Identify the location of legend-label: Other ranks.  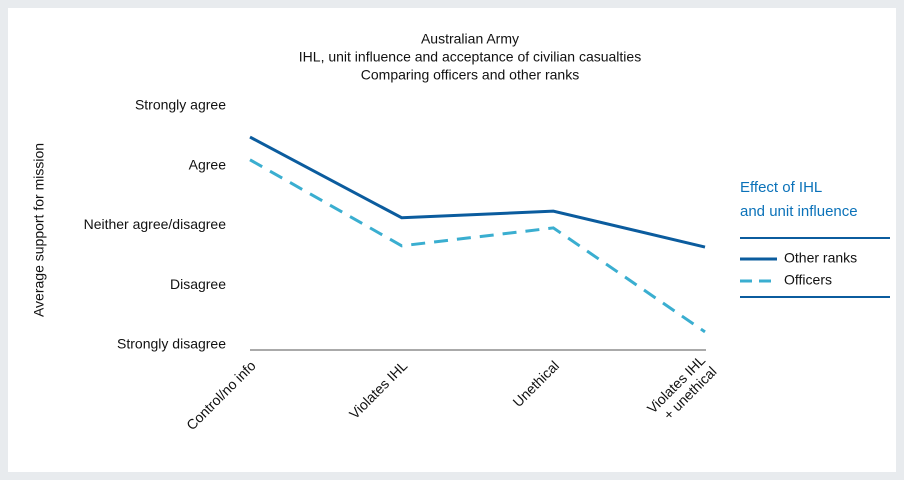
(820, 258).